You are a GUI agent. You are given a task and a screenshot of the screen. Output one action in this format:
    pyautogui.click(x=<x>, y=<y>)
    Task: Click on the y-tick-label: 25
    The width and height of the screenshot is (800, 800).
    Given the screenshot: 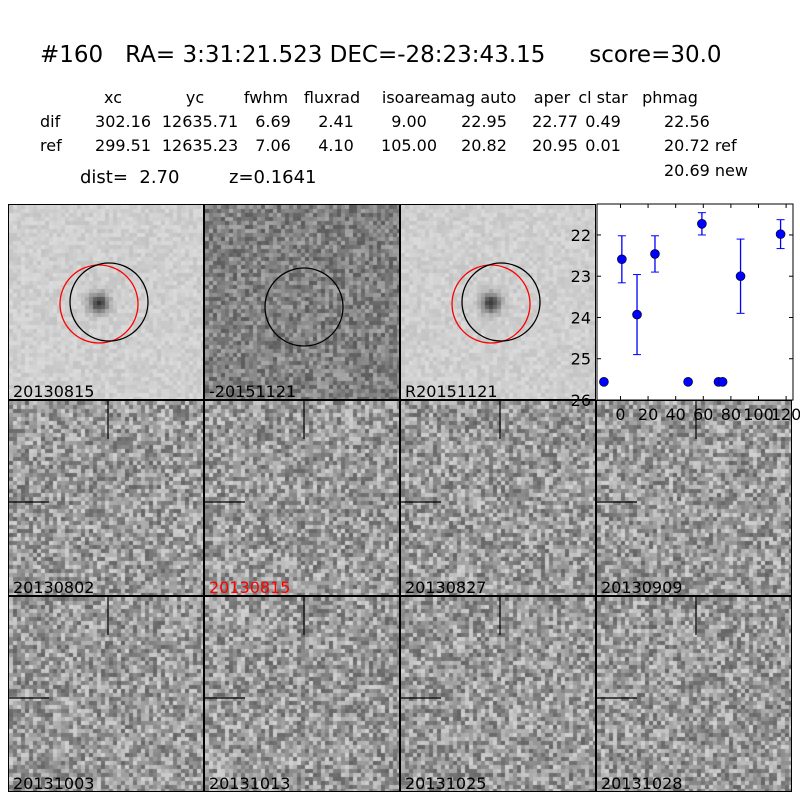 What is the action you would take?
    pyautogui.click(x=581, y=359)
    